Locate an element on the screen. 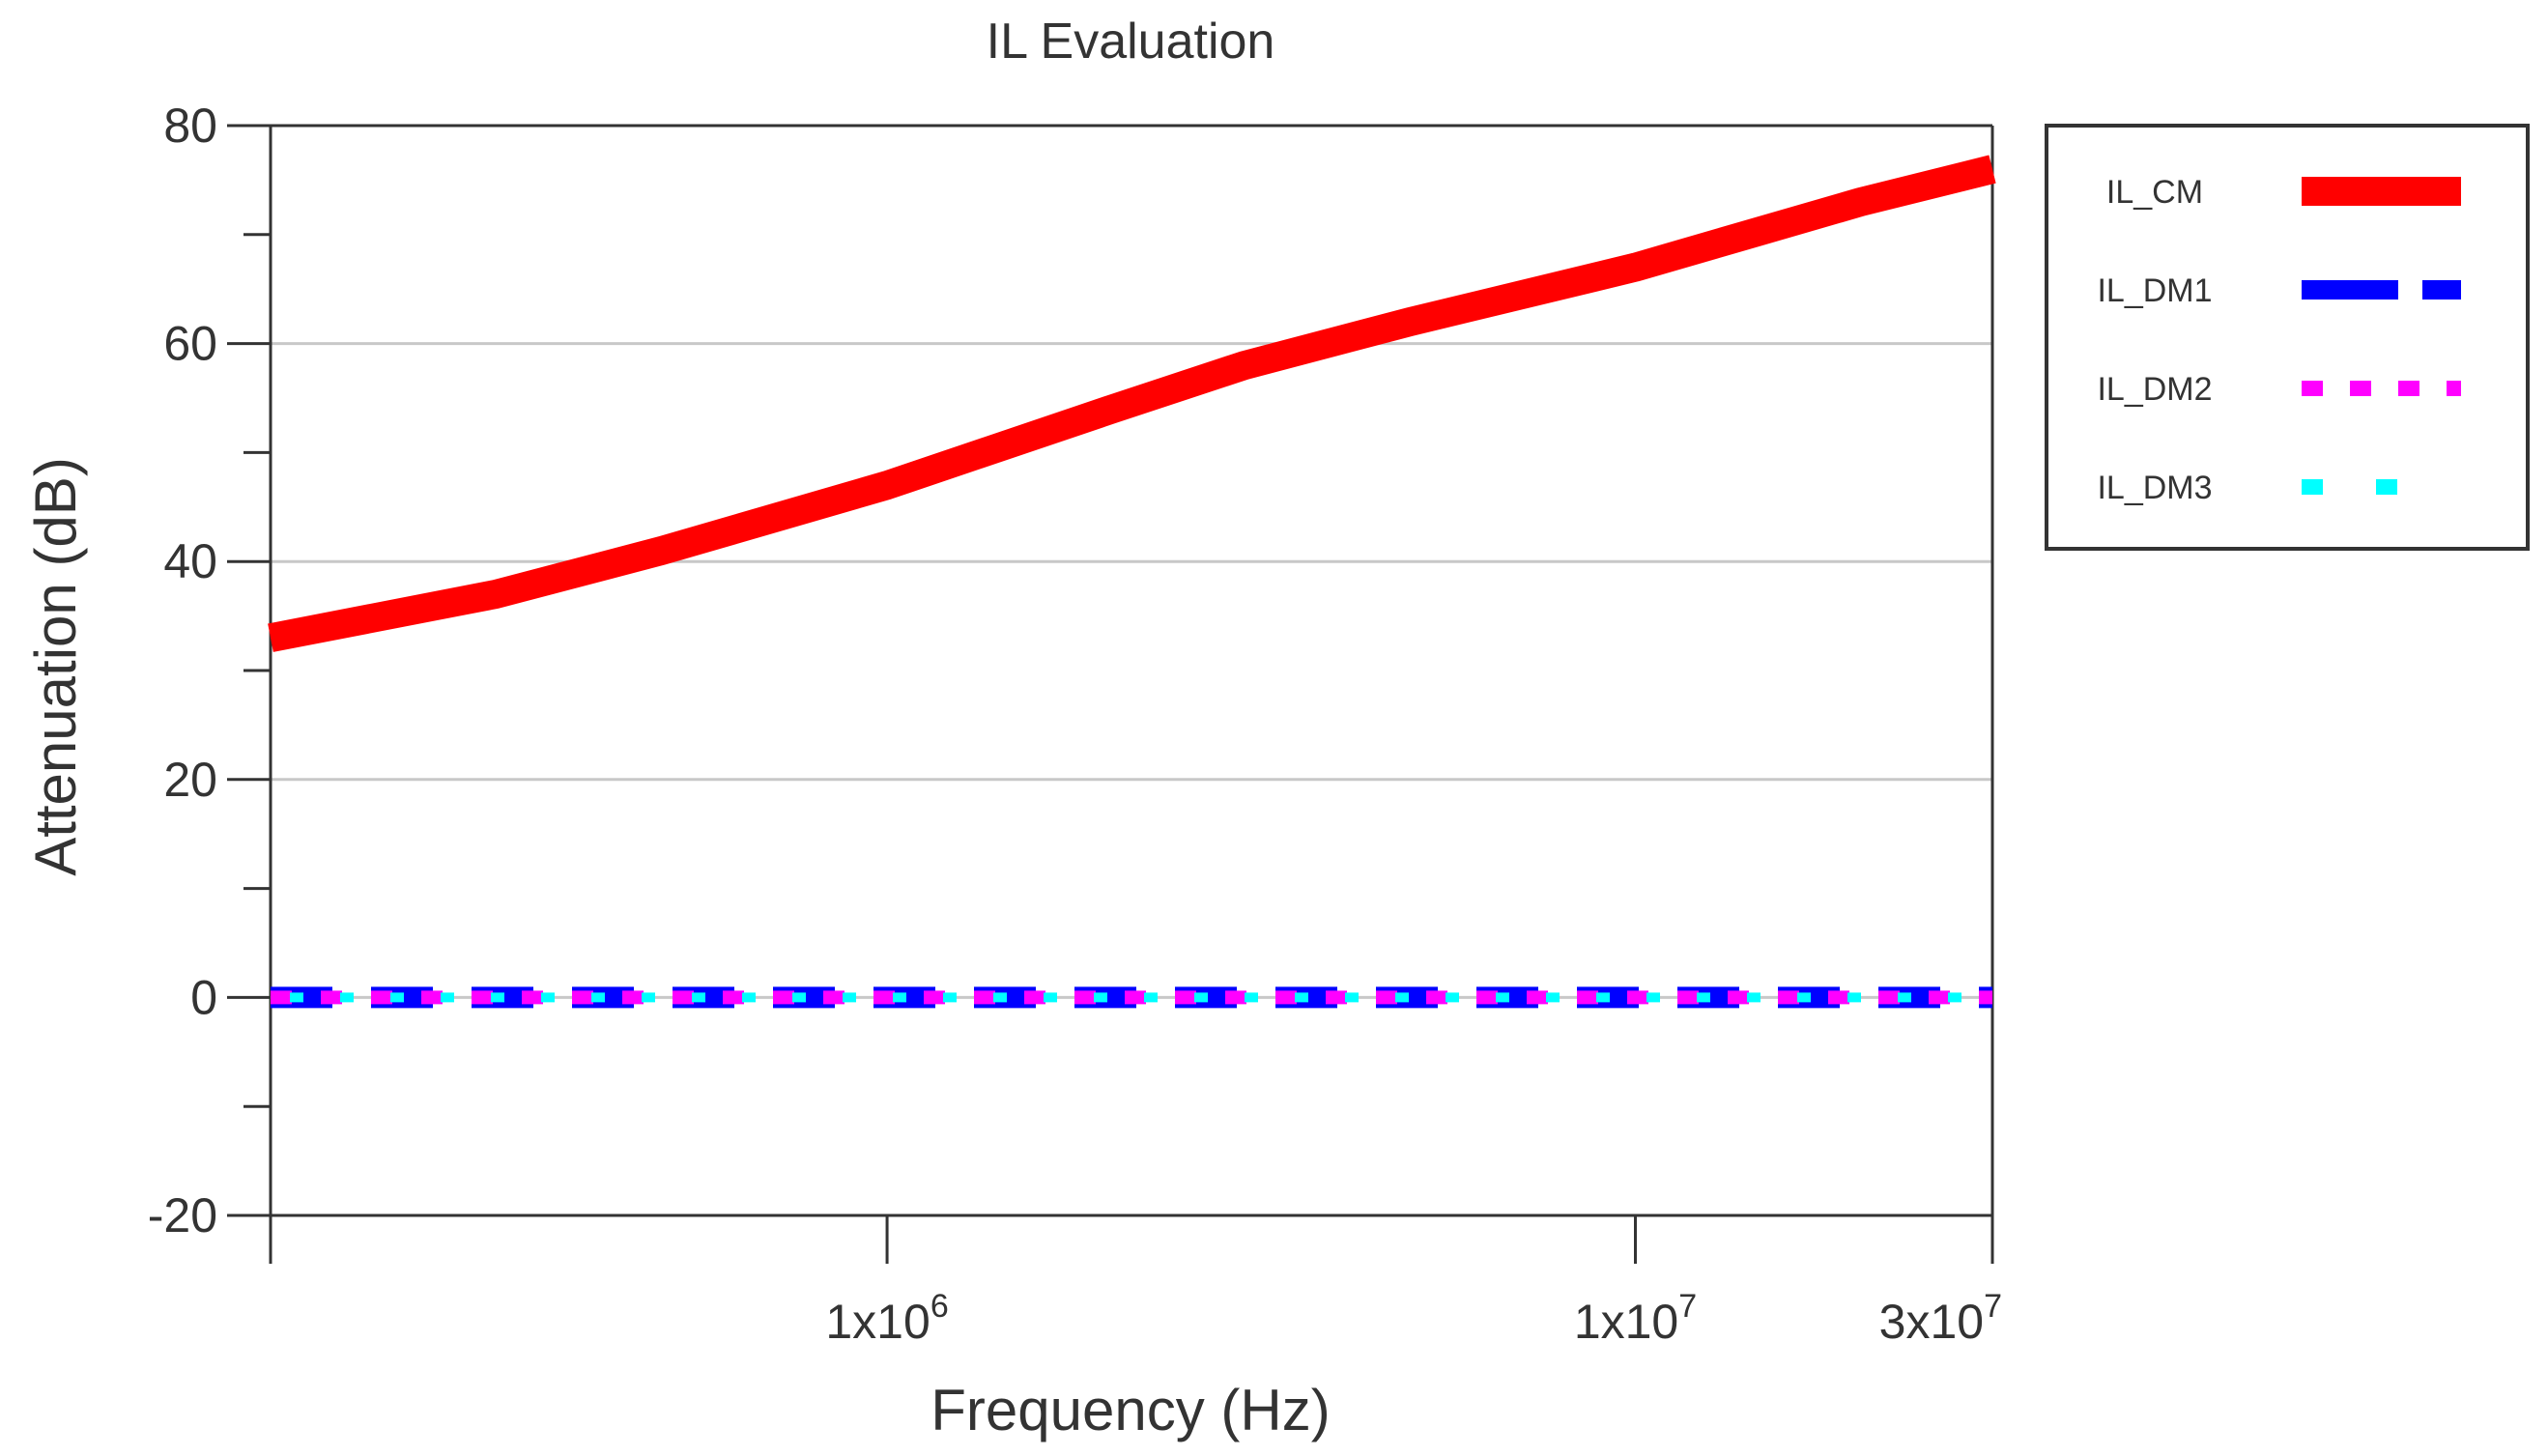  y-tick-label: 60 is located at coordinates (190, 344).